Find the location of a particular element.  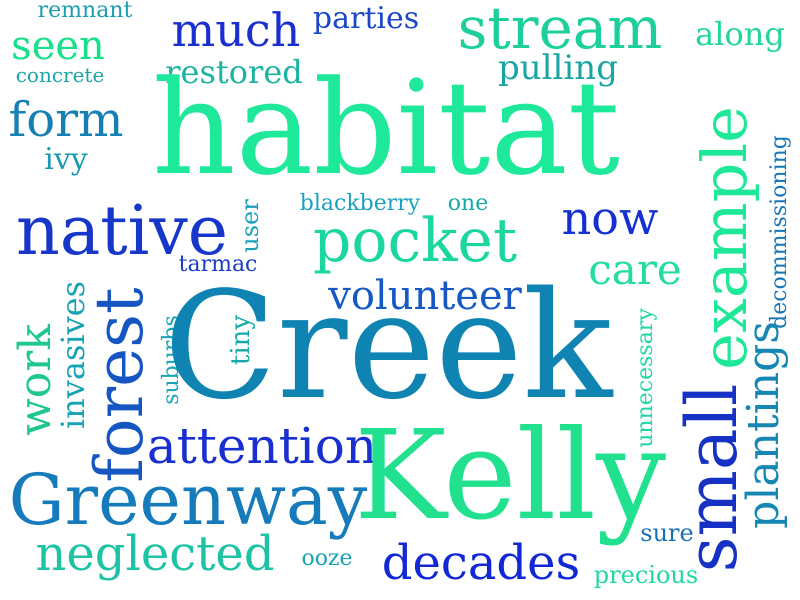

word-sure: sure is located at coordinates (667, 533).